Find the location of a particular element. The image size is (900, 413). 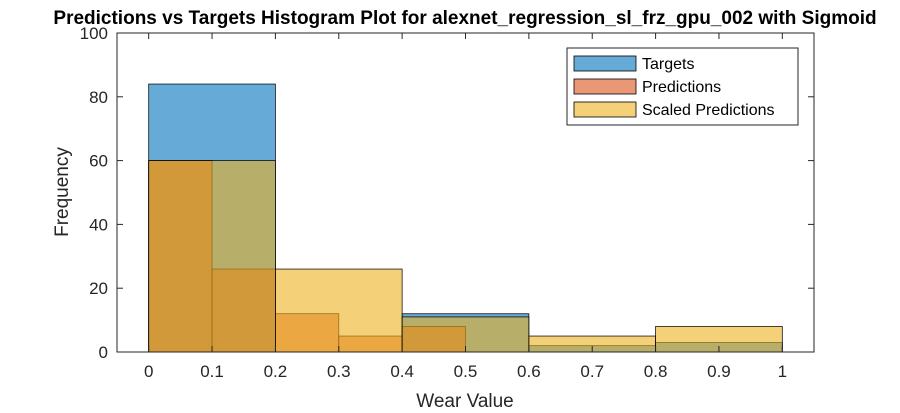

legend-label-scaled-predictions: Scaled Predictions is located at coordinates (708, 110).